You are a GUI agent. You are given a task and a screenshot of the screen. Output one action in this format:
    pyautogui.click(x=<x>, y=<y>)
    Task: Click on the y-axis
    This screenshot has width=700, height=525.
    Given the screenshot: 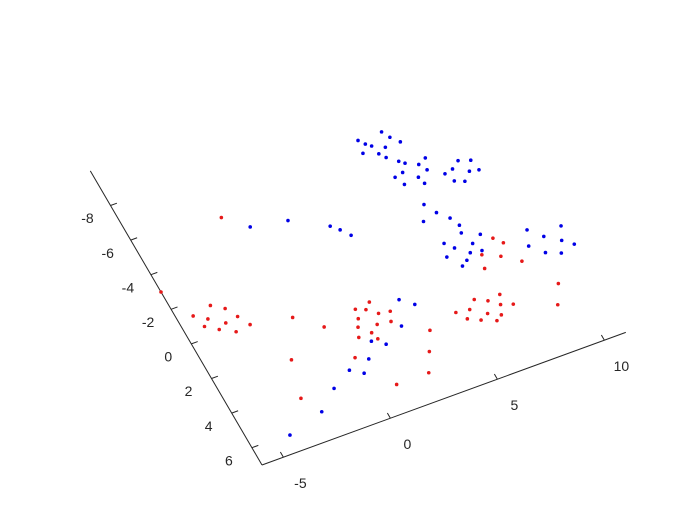 What is the action you would take?
    pyautogui.click(x=176, y=318)
    